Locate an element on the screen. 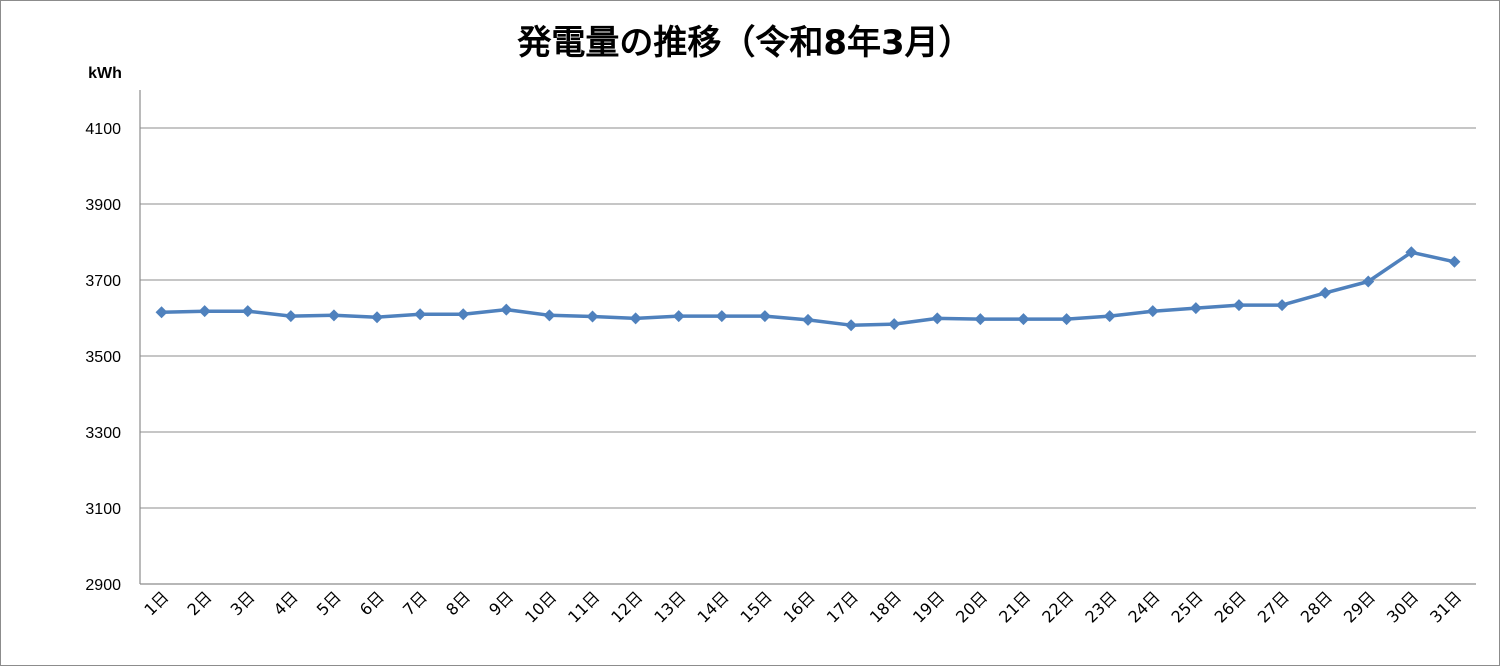 This screenshot has width=1500, height=666. x-tick-label: 2日 is located at coordinates (200, 603).